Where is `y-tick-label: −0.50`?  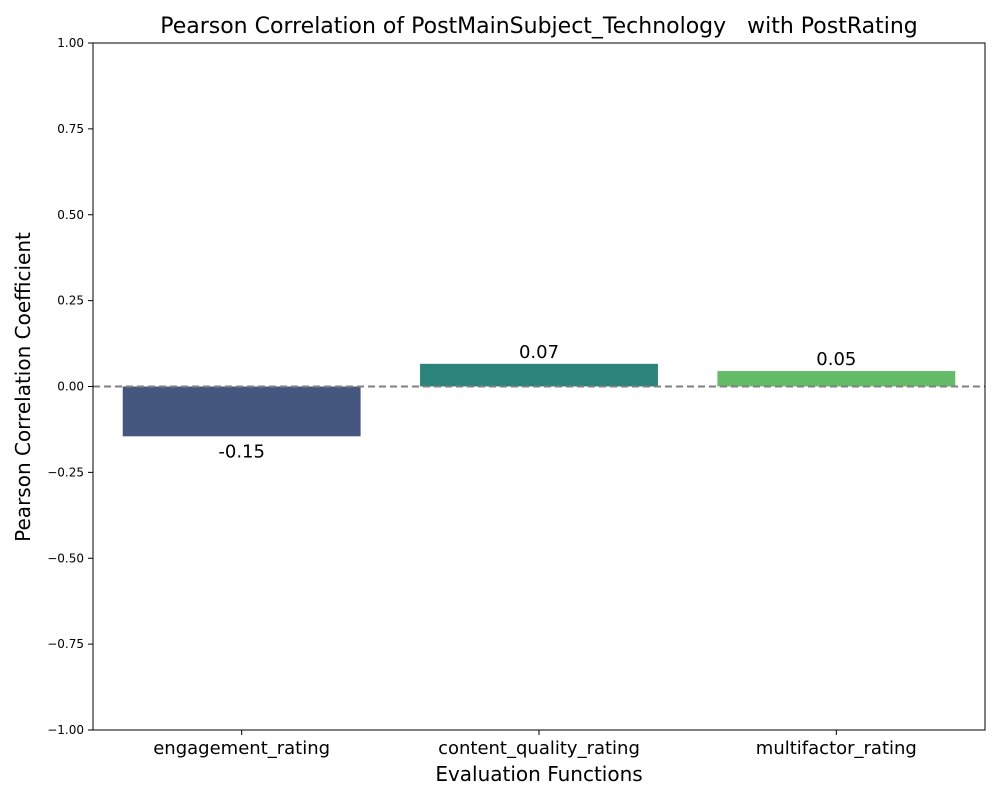 y-tick-label: −0.50 is located at coordinates (65, 558).